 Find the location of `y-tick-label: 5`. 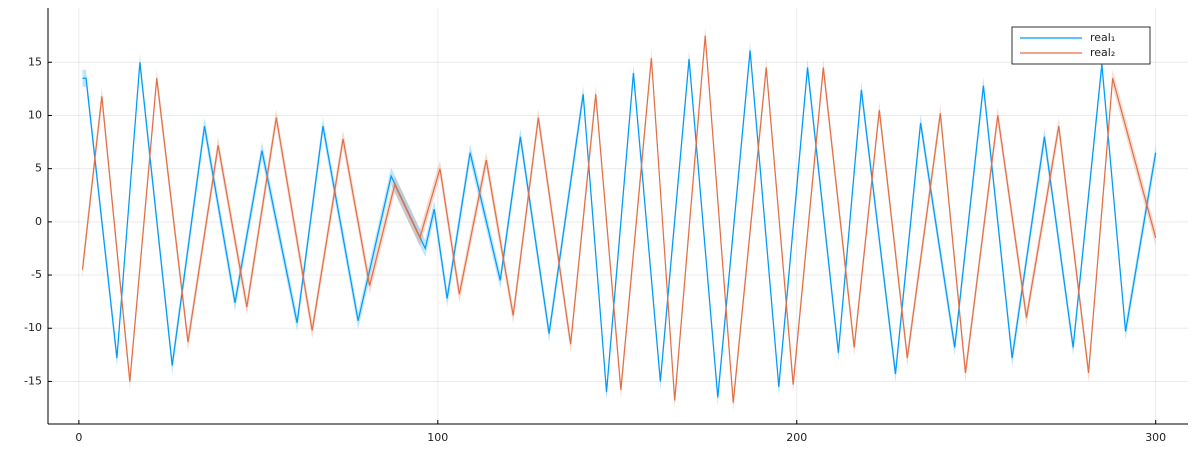

y-tick-label: 5 is located at coordinates (38, 168).